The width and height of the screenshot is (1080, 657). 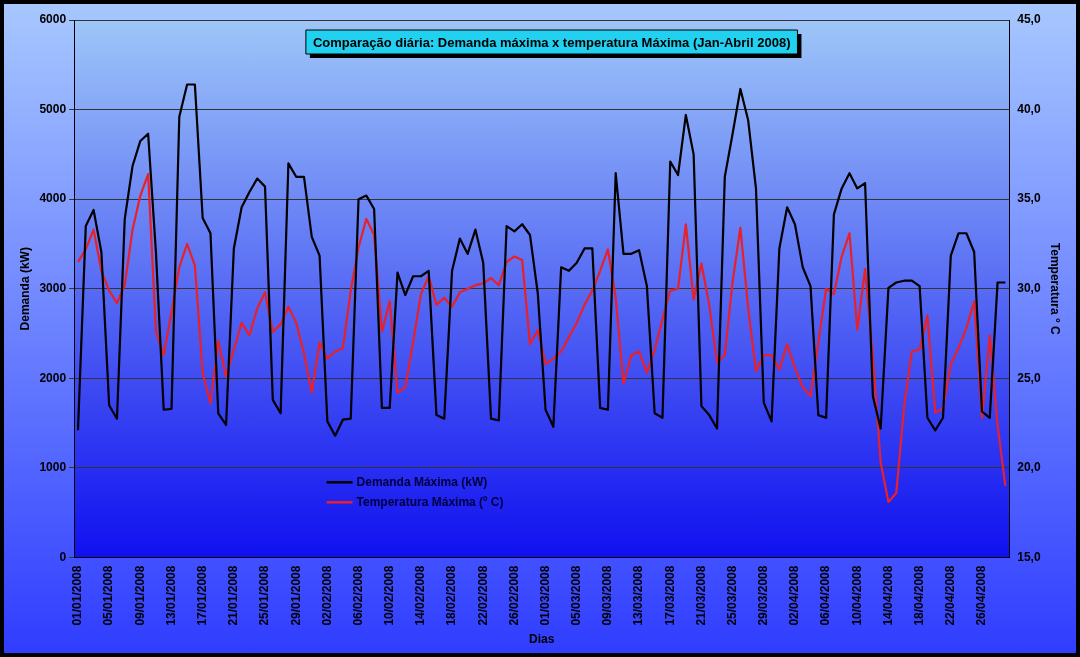 I want to click on x-tick-label: 26/02/2008, so click(x=513, y=595).